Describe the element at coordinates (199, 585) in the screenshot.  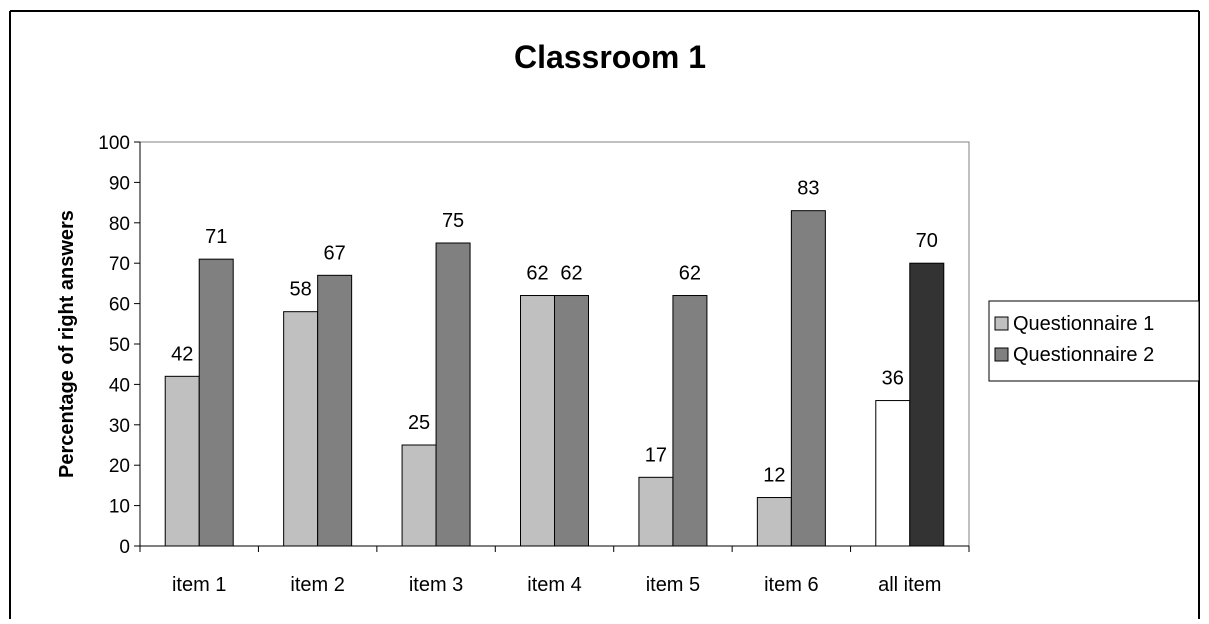
I see `x-category-label: item 1` at that location.